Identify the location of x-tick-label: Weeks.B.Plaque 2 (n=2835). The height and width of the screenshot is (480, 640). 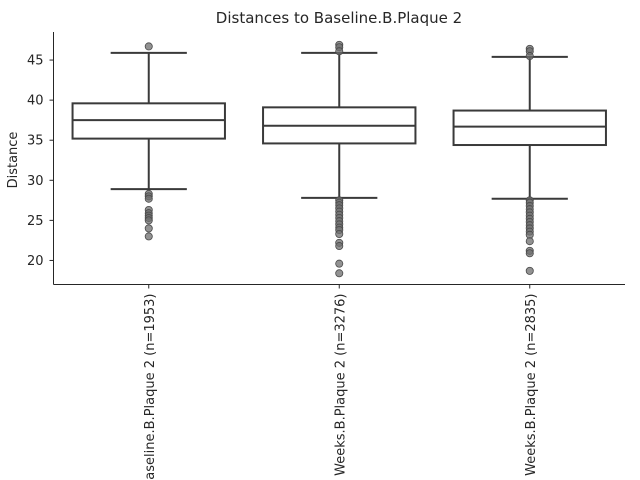
(531, 385).